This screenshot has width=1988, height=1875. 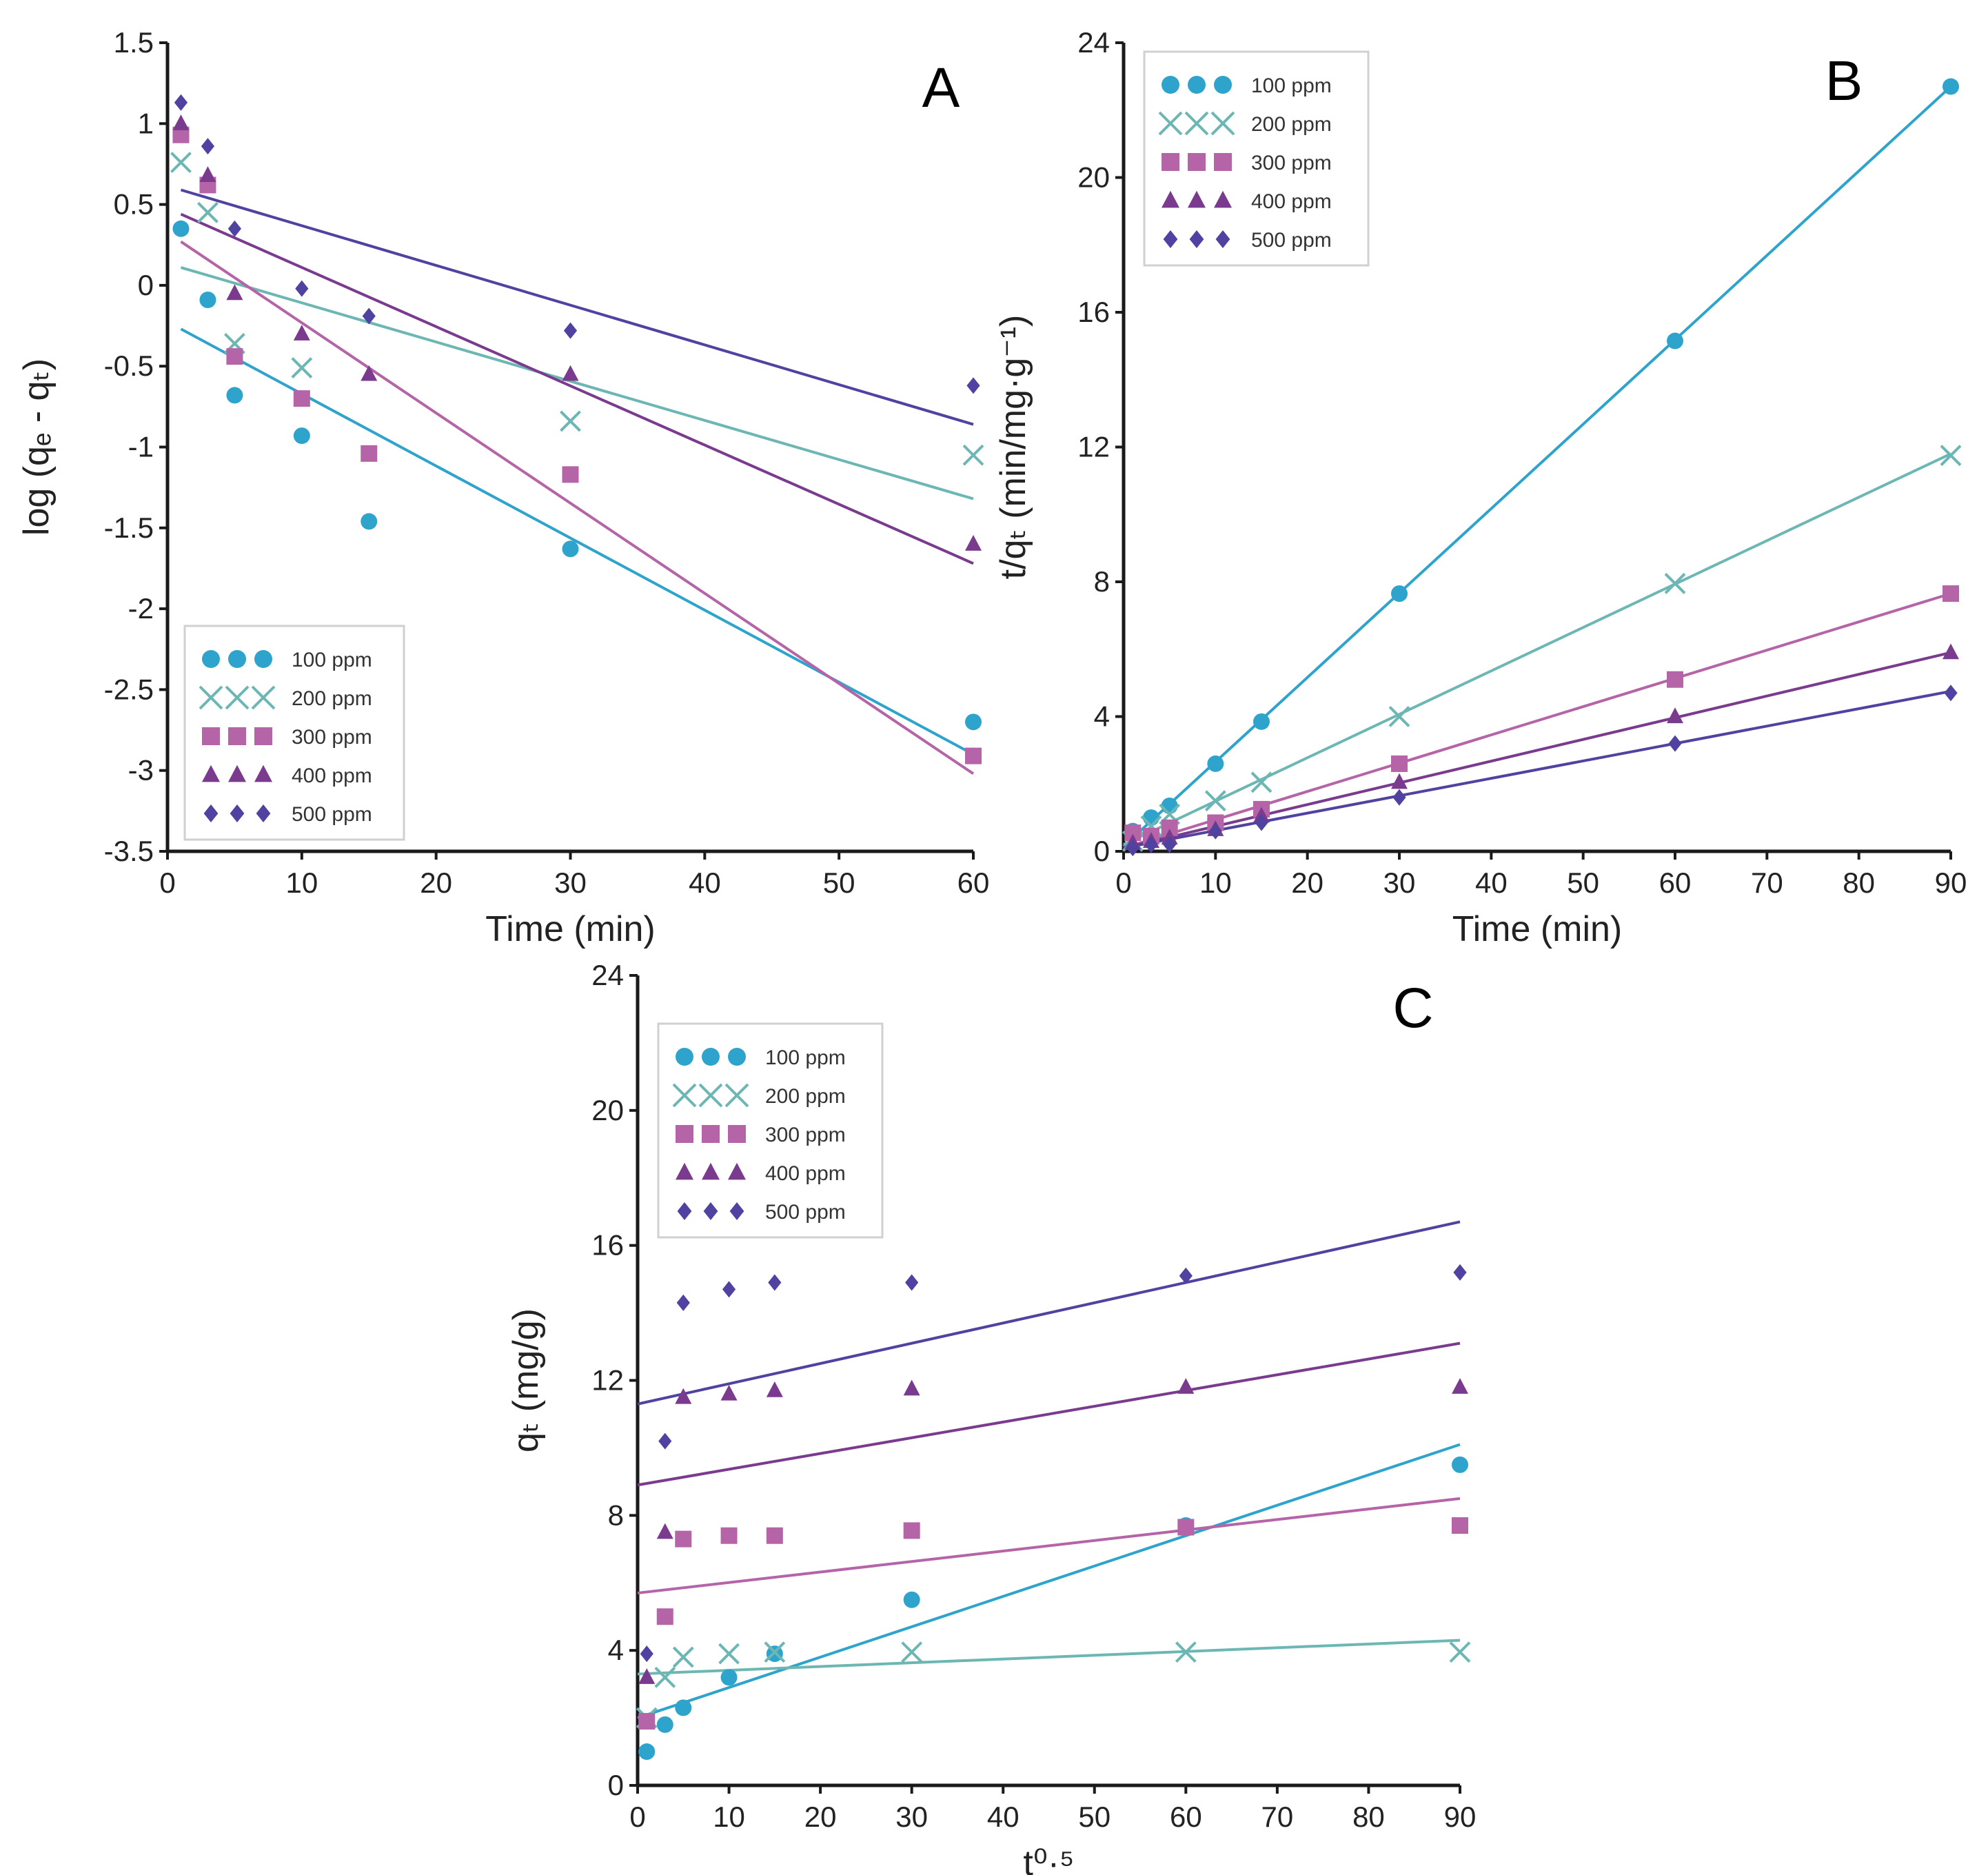 I want to click on legend: 100 ppm 200 ppm 300 ppm 400 ppm 500 ppm, so click(x=294, y=733).